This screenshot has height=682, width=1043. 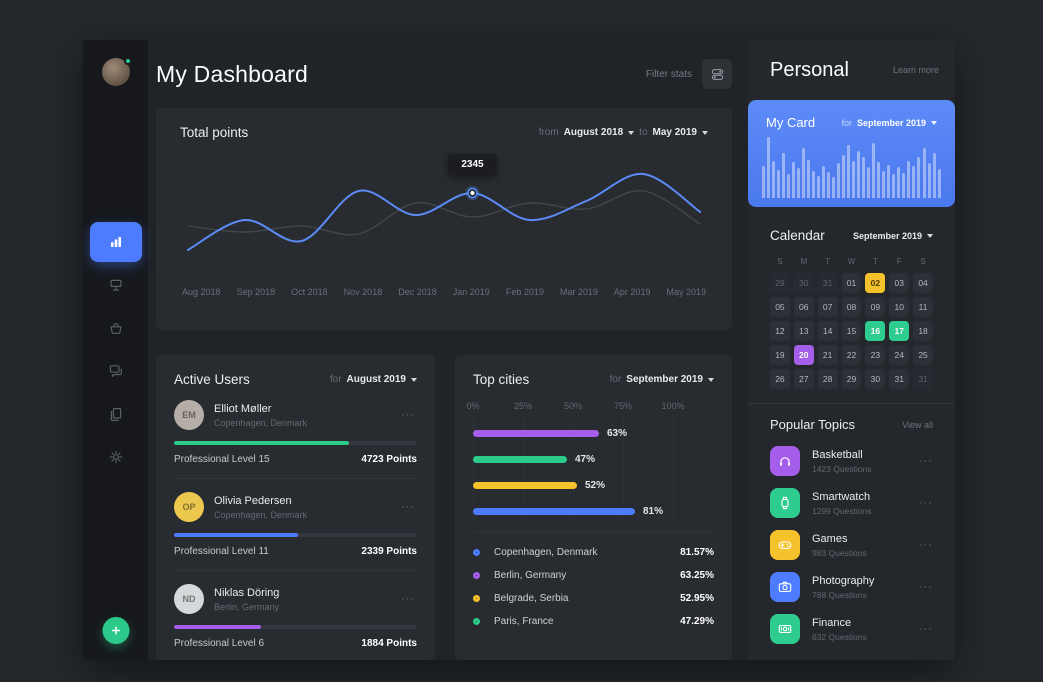 What do you see at coordinates (855, 587) in the screenshot?
I see `topic-row: Photography 788 Questions ···` at bounding box center [855, 587].